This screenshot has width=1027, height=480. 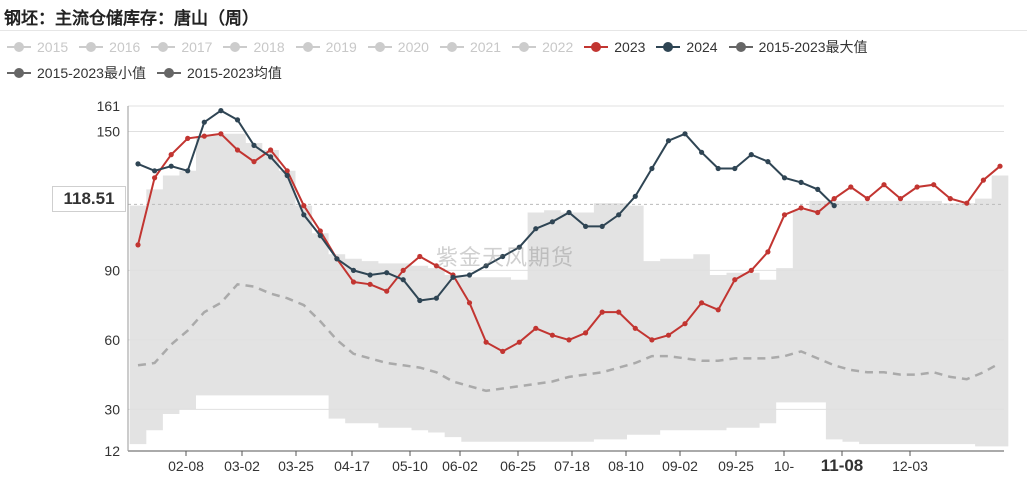 I want to click on legend-item: 2020, so click(x=398, y=47).